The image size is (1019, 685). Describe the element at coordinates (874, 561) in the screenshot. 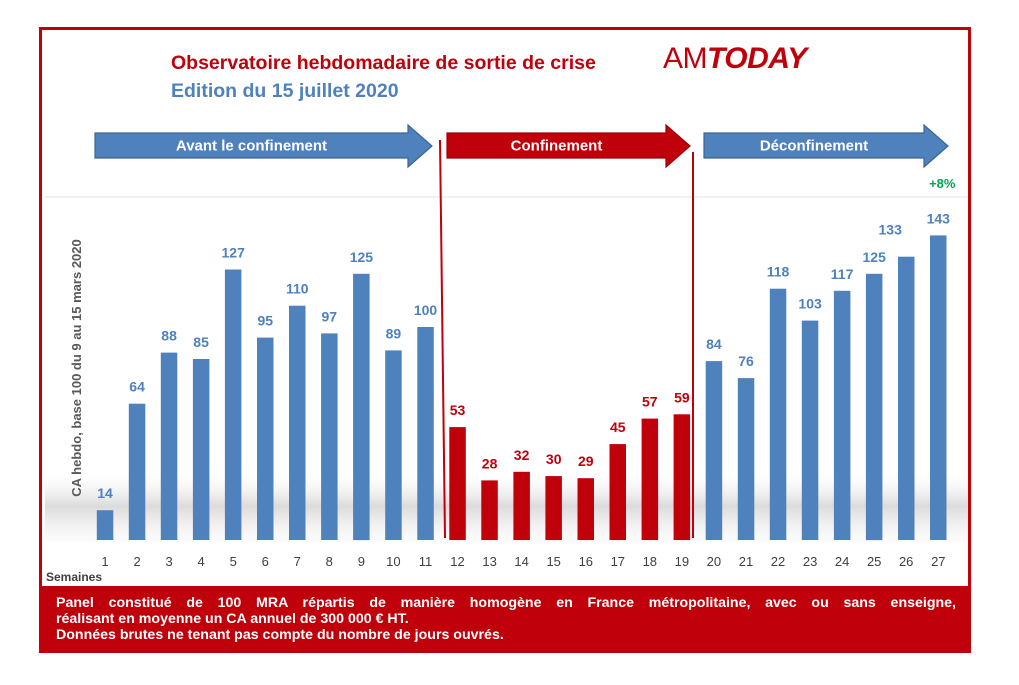

I see `x-tick-25: 25` at that location.